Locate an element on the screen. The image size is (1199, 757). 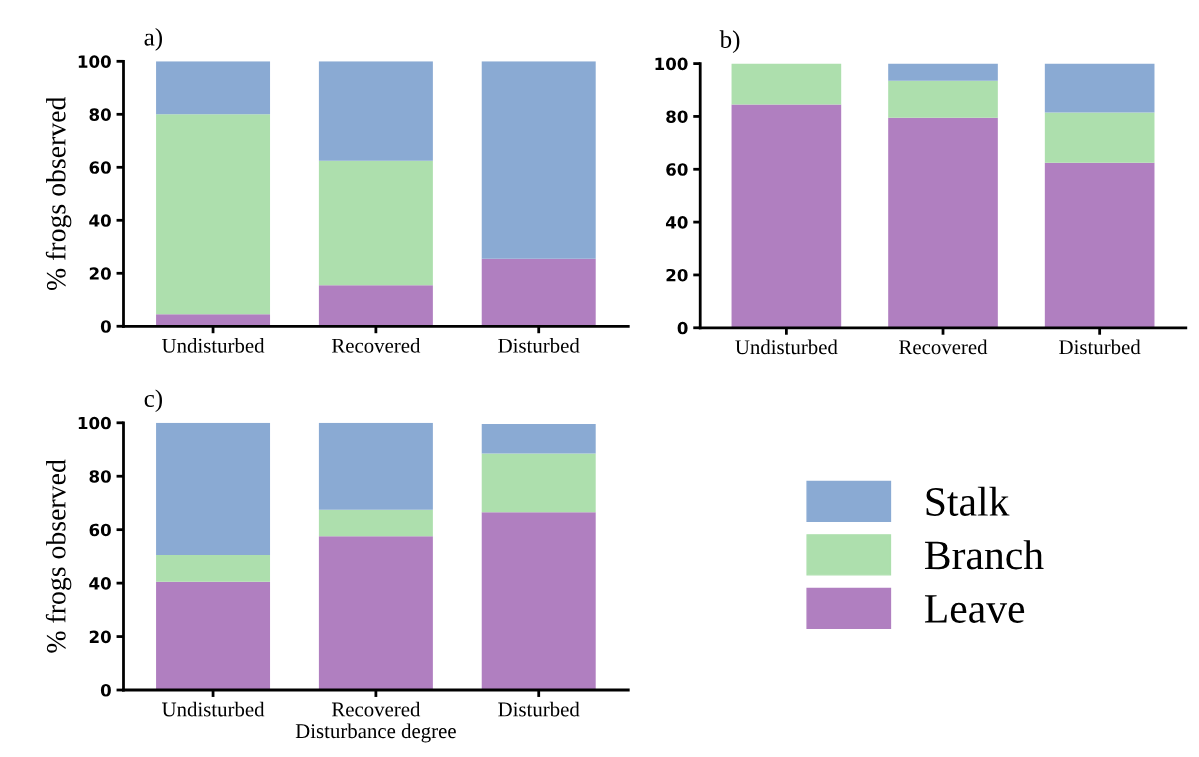
legend-label: Leave is located at coordinates (974, 609).